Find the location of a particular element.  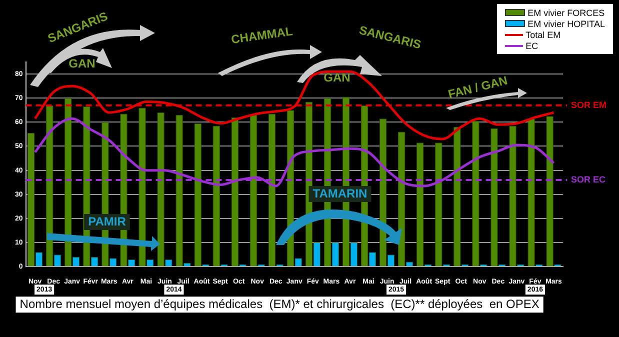

ref-line-label: SOR EC is located at coordinates (588, 179).